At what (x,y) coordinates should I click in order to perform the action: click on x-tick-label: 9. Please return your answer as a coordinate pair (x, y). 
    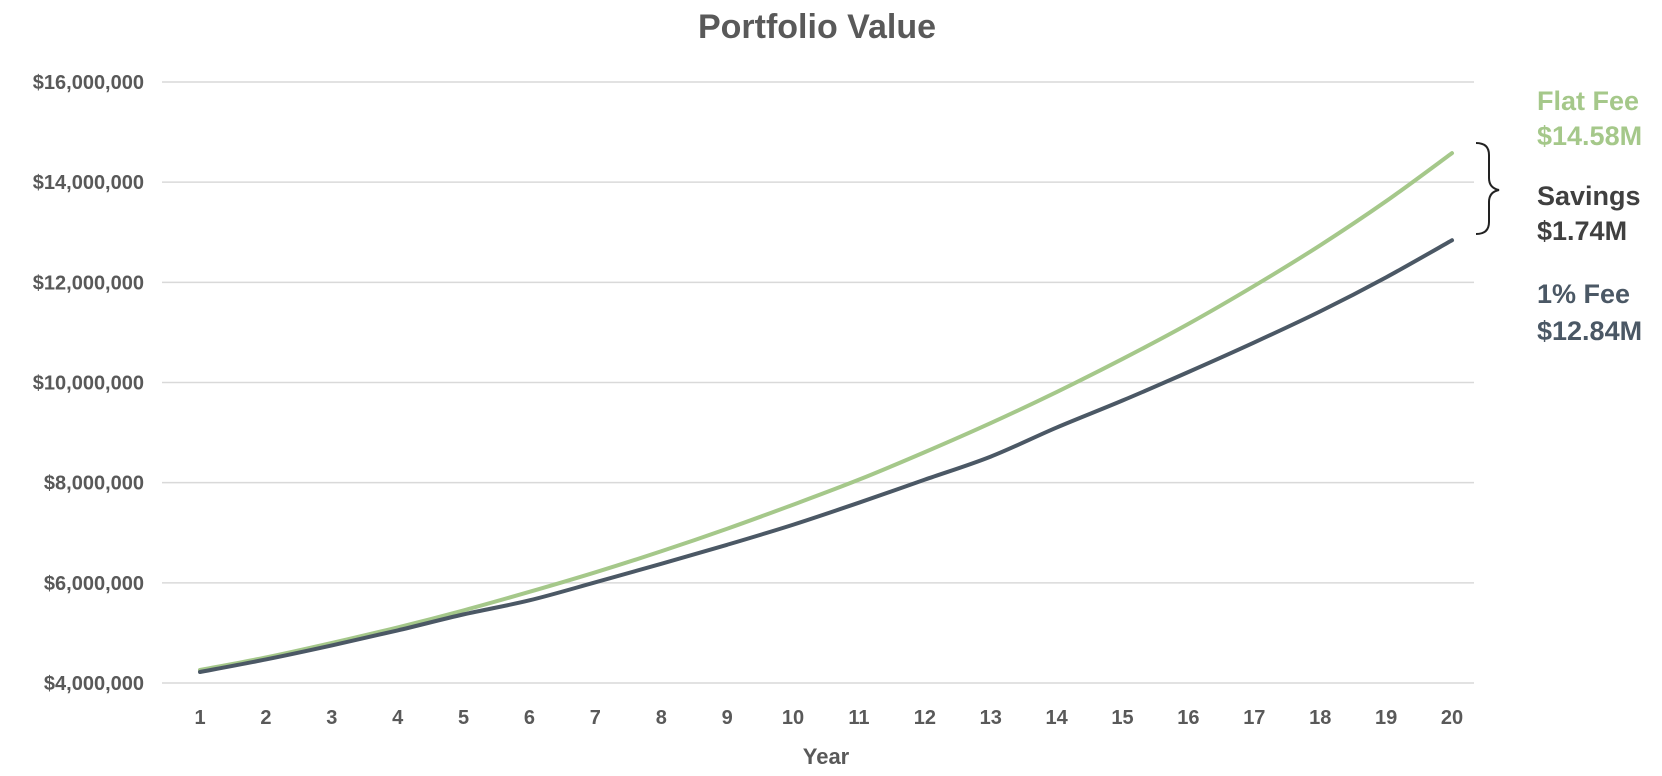
    Looking at the image, I should click on (727, 718).